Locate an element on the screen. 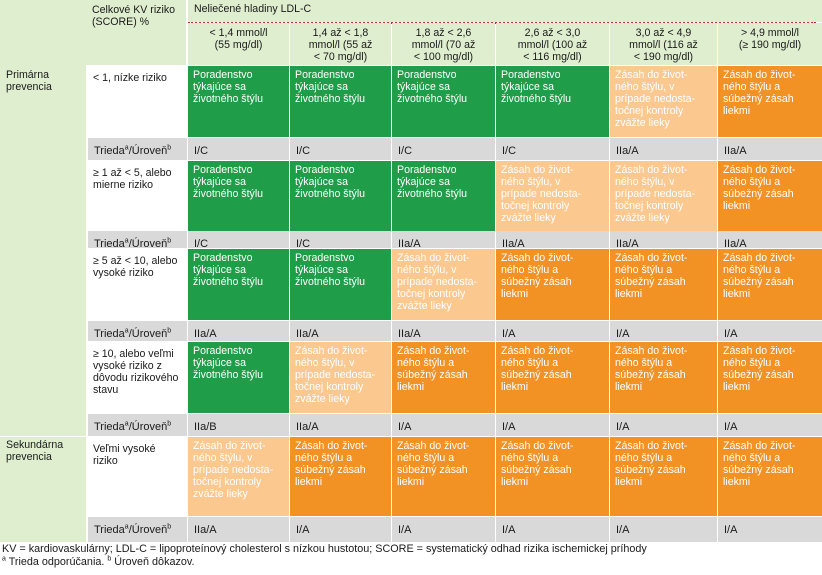 This screenshot has width=822, height=575. group-label-primary: Primárna prevencia is located at coordinates (43, 251).